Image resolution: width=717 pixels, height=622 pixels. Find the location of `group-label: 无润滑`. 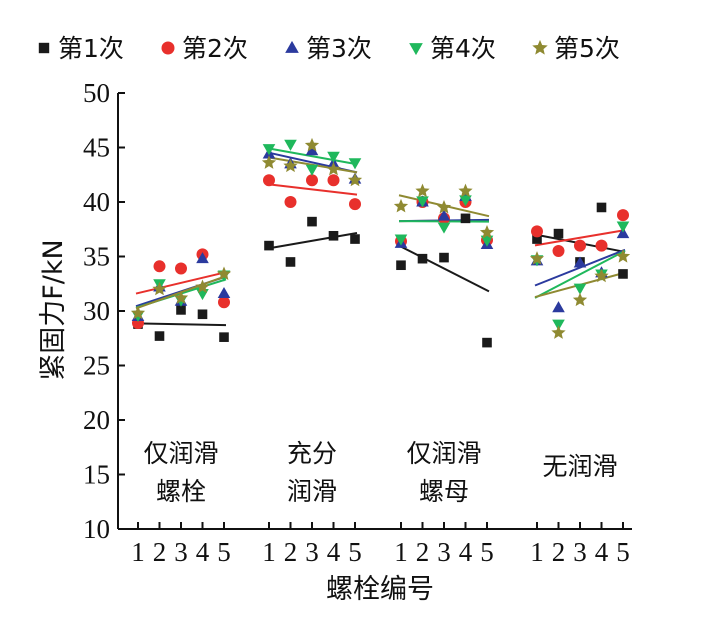

group-label: 无润滑 is located at coordinates (579, 466).